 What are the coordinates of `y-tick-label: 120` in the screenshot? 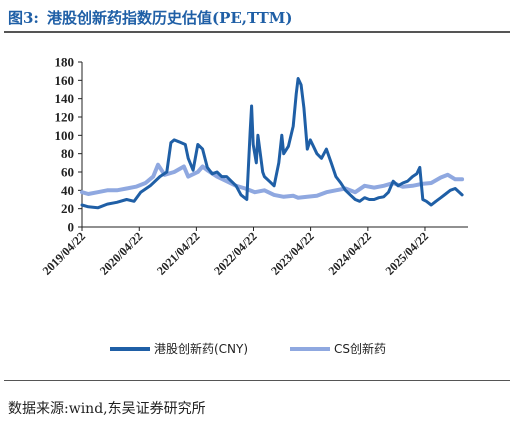 It's located at (65, 117).